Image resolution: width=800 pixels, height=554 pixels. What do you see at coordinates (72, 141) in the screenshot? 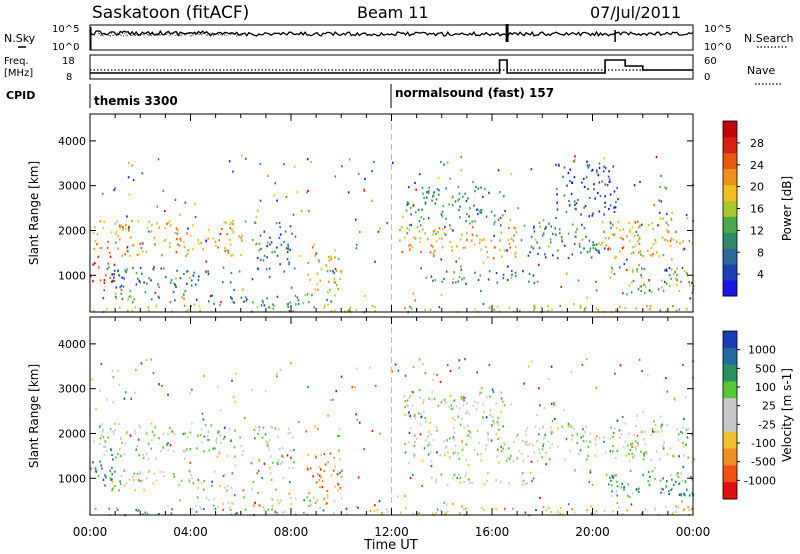
I see `y-tick-label: 4000` at bounding box center [72, 141].